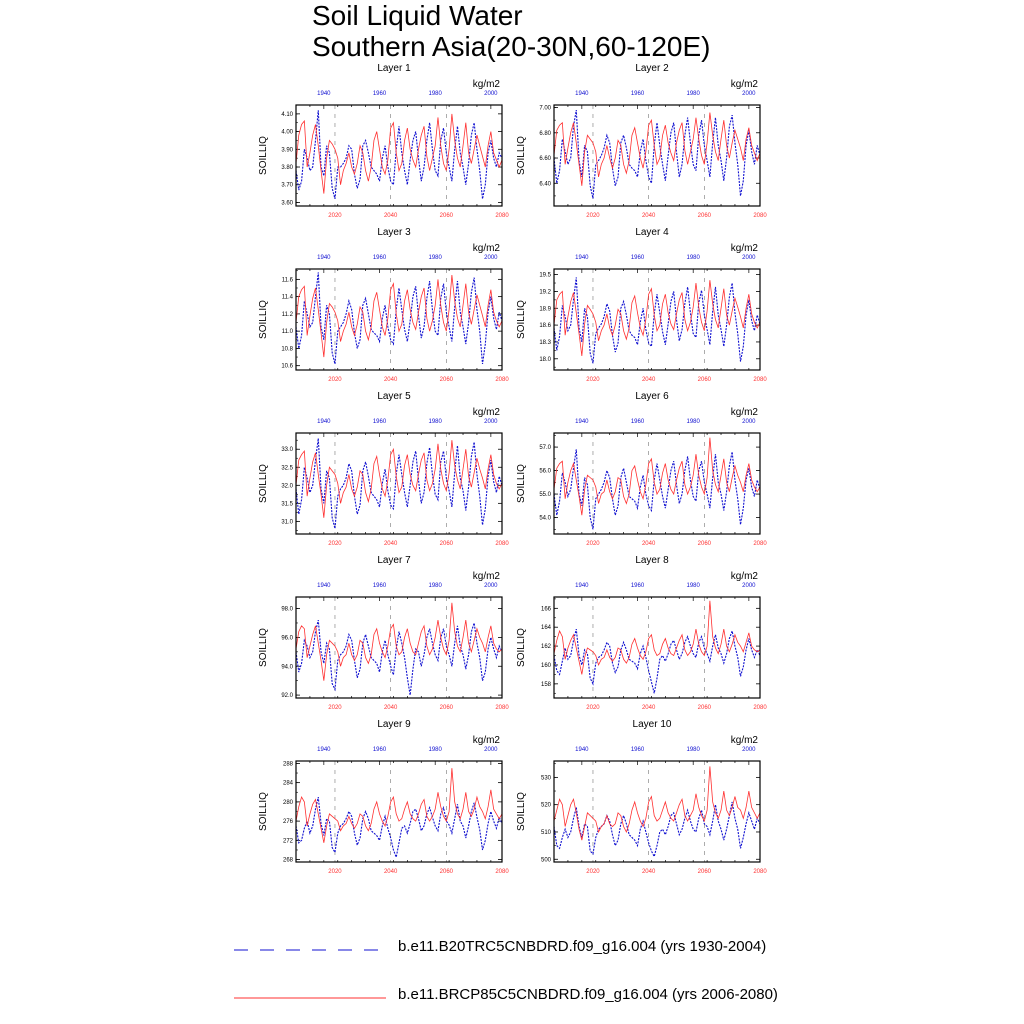  I want to click on figure-title-line-1: Soil Liquid Water, so click(417, 15).